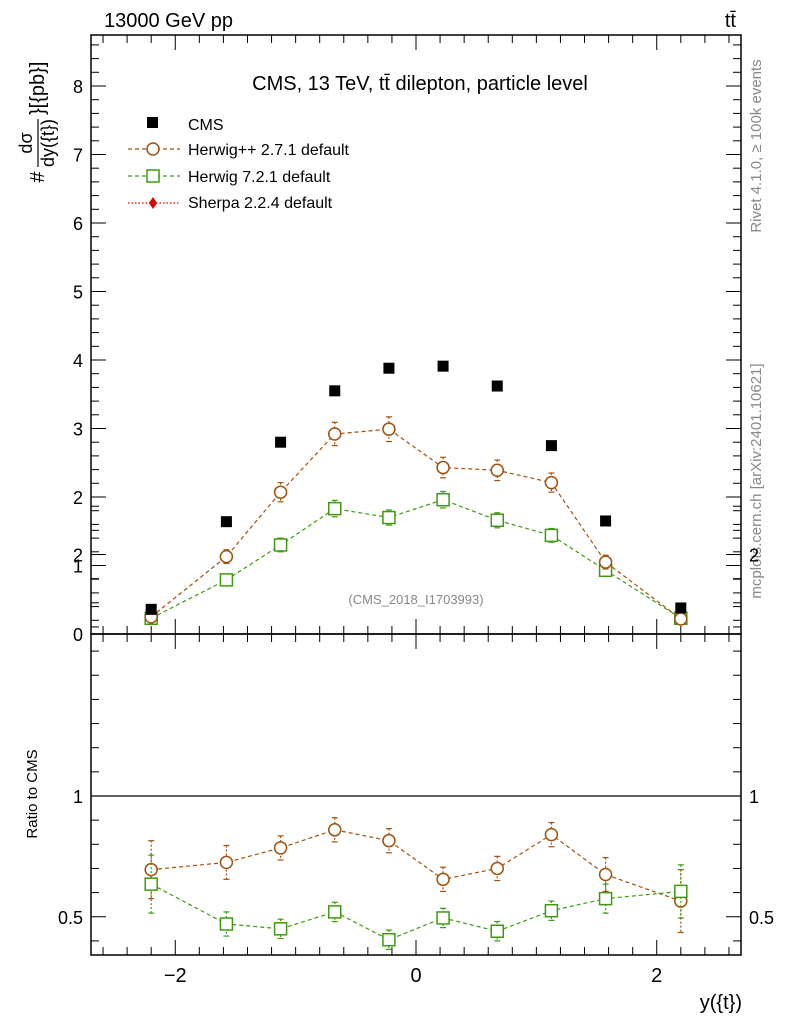 This screenshot has width=786, height=1024. What do you see at coordinates (78, 556) in the screenshot?
I see `ratio-ytick-label: 2` at bounding box center [78, 556].